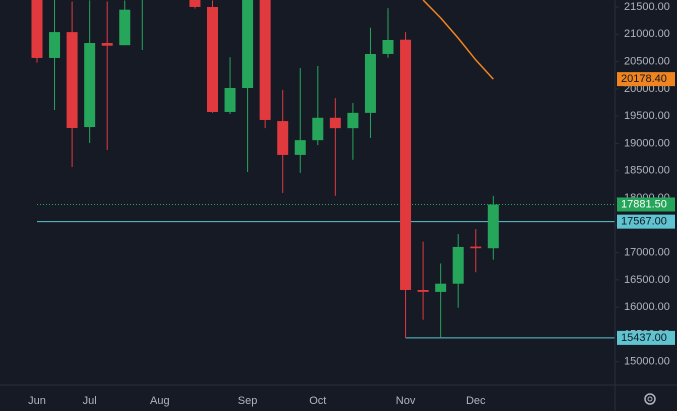 The width and height of the screenshot is (677, 411). Describe the element at coordinates (160, 401) in the screenshot. I see `x-tick-label: Aug` at that location.